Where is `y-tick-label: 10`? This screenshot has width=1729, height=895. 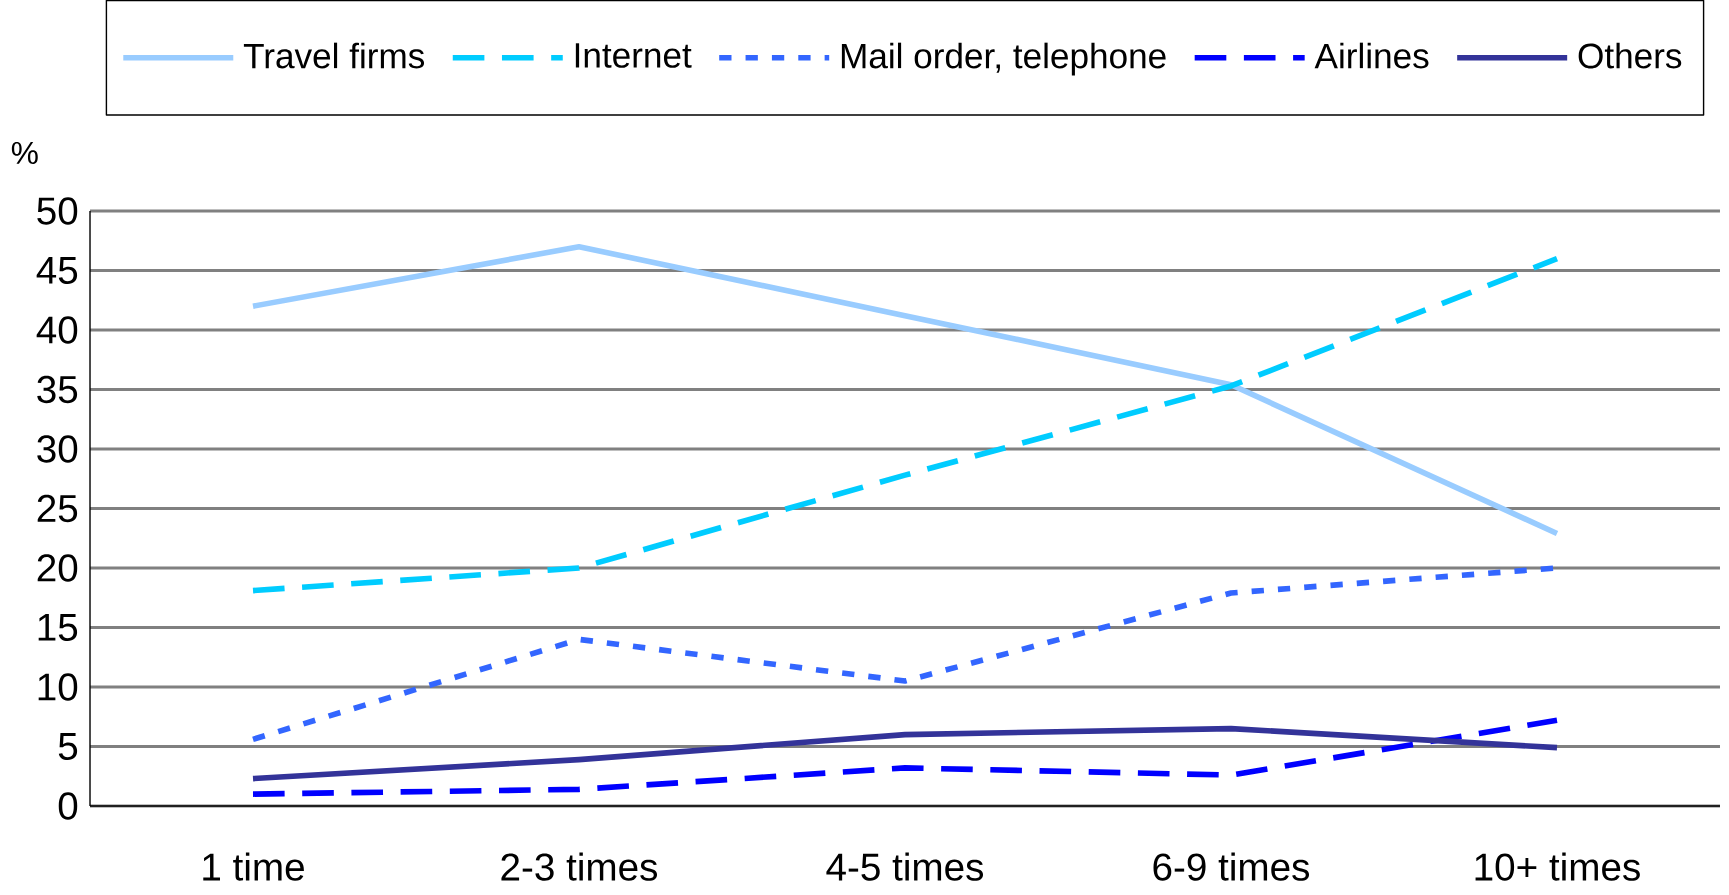
y-tick-label: 10 is located at coordinates (58, 687).